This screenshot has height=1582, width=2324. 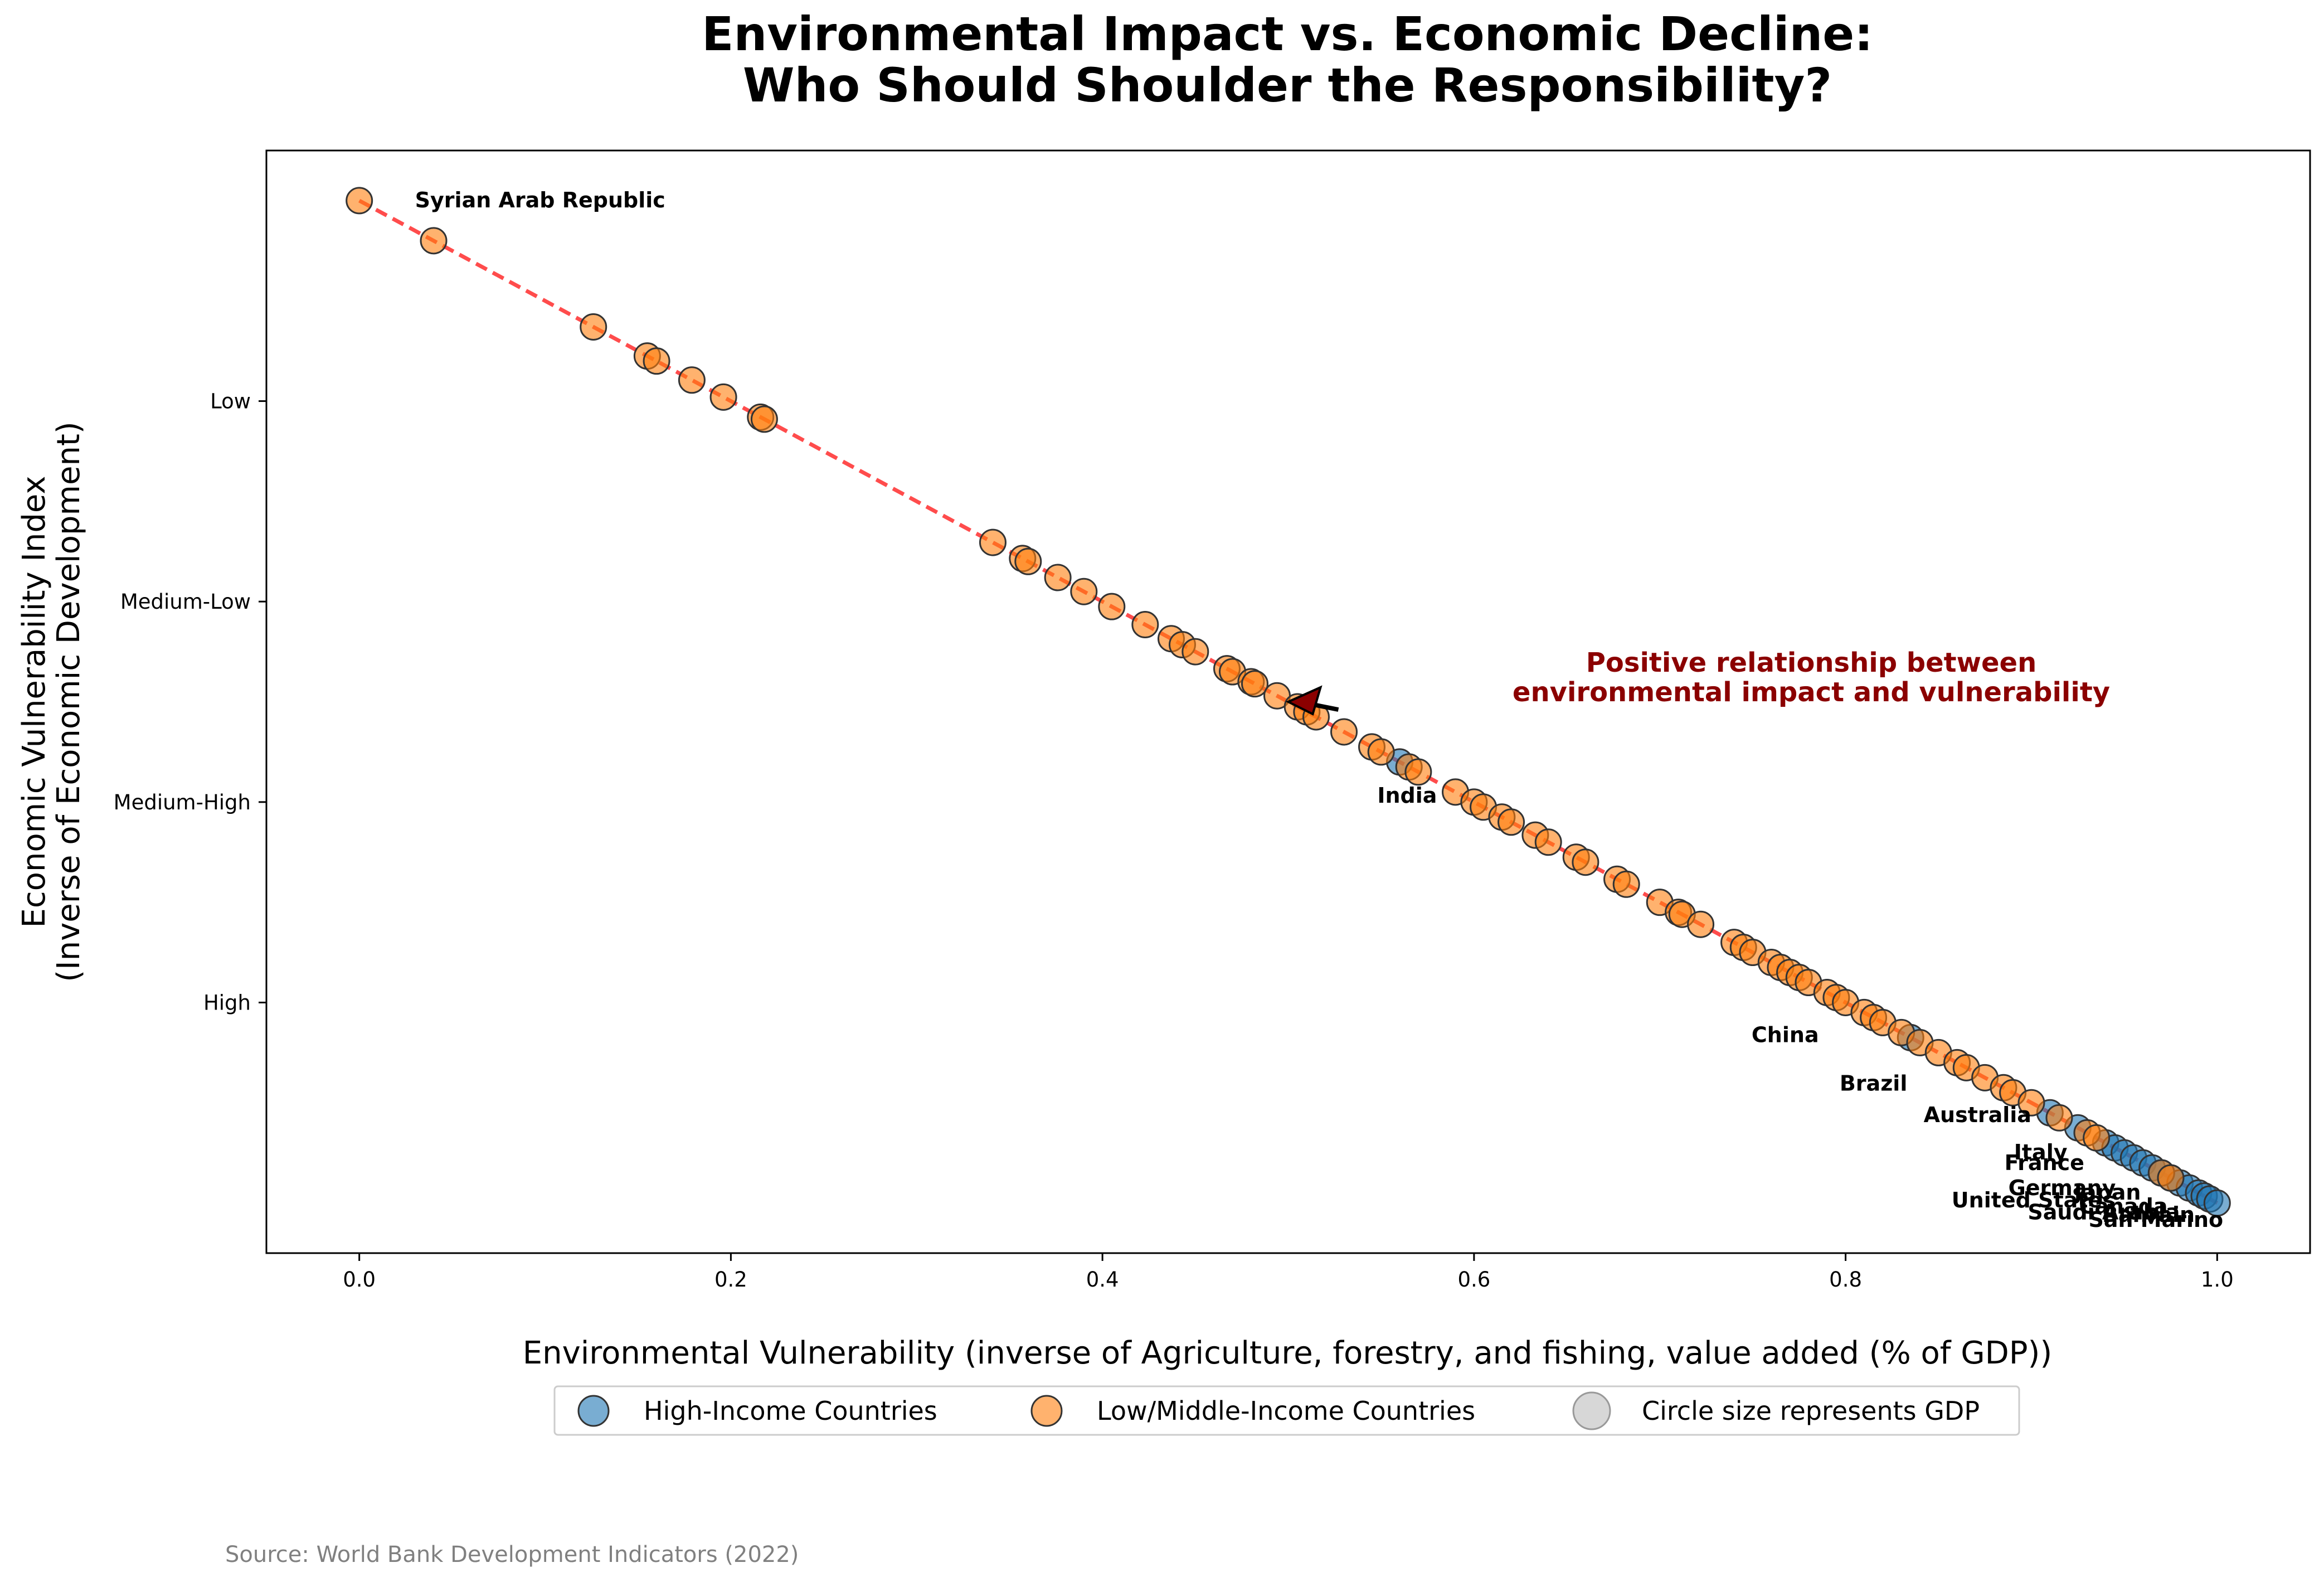 What do you see at coordinates (1287, 85) in the screenshot?
I see `chart-title-line-2: Who Should Shoulder the Responsibility?` at bounding box center [1287, 85].